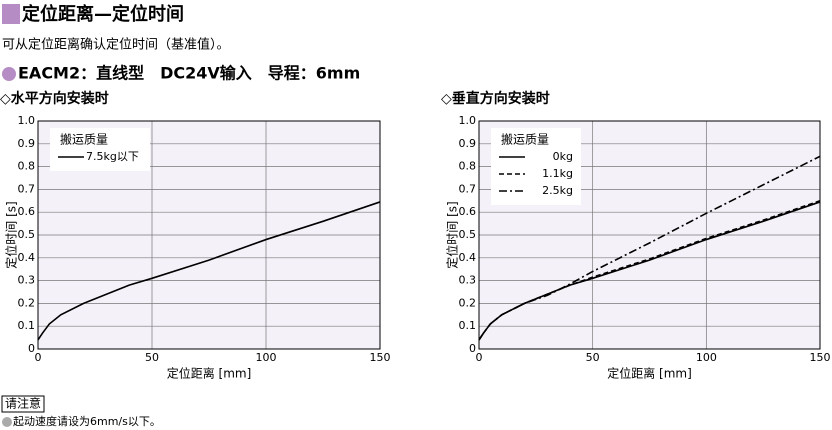 This screenshot has height=430, width=832. What do you see at coordinates (103, 14) in the screenshot?
I see `page-title: 定位距离—定位时间` at bounding box center [103, 14].